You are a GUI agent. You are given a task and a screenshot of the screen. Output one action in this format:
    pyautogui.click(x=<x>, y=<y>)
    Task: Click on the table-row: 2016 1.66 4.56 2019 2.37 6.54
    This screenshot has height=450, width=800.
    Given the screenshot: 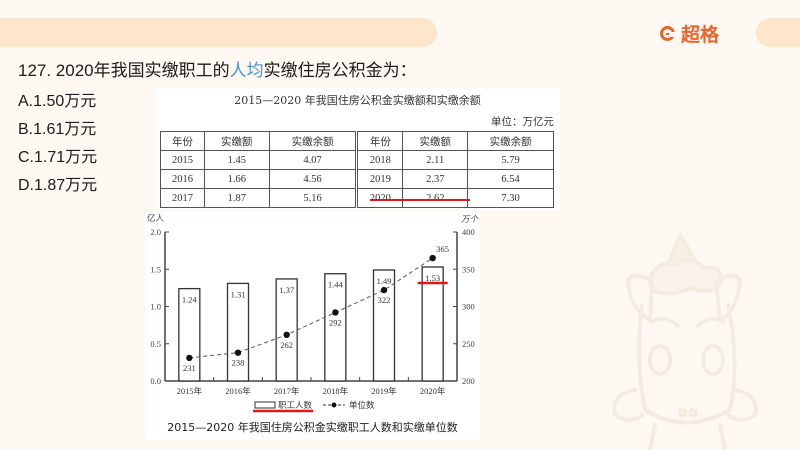 What is the action you would take?
    pyautogui.click(x=357, y=179)
    